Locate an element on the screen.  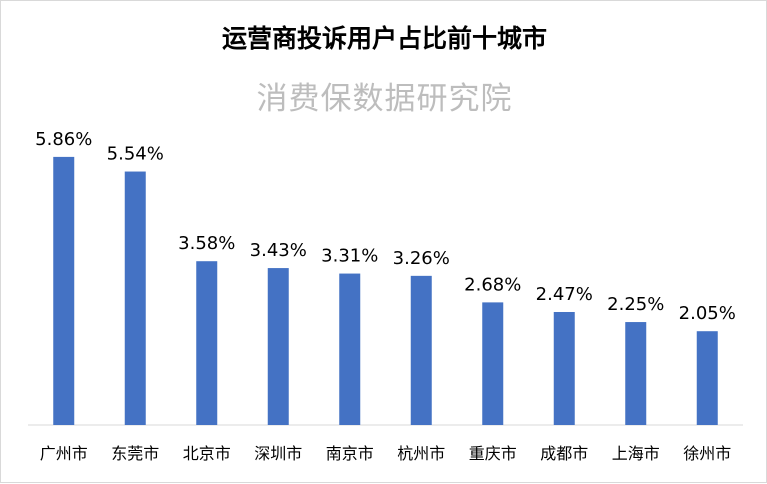
x-tick-label-8: 上海市 is located at coordinates (636, 453).